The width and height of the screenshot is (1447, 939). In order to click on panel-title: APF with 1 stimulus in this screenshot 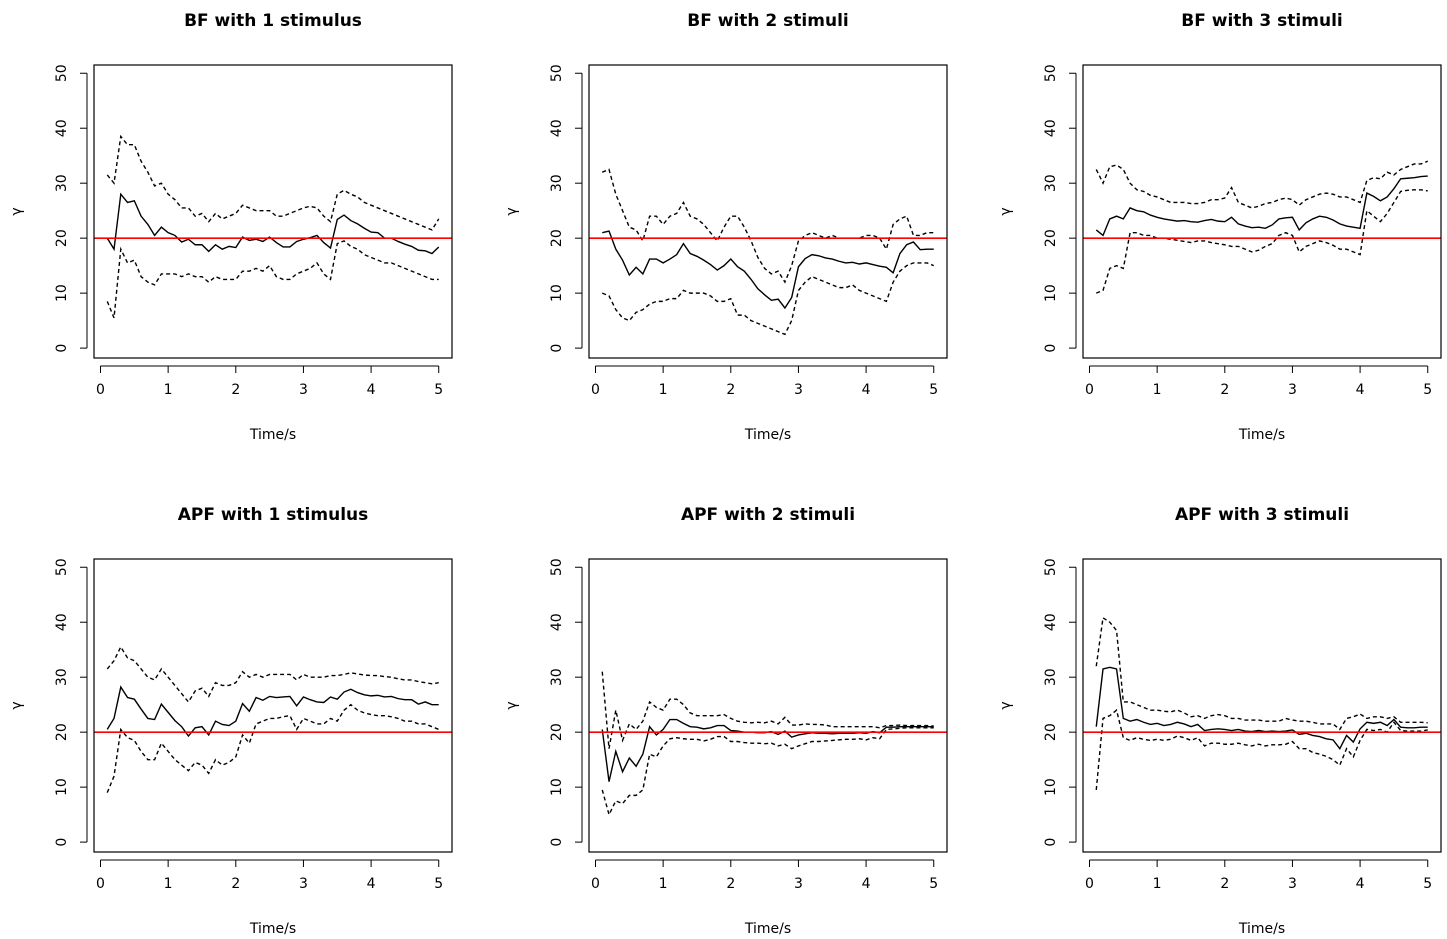, I will do `click(273, 515)`.